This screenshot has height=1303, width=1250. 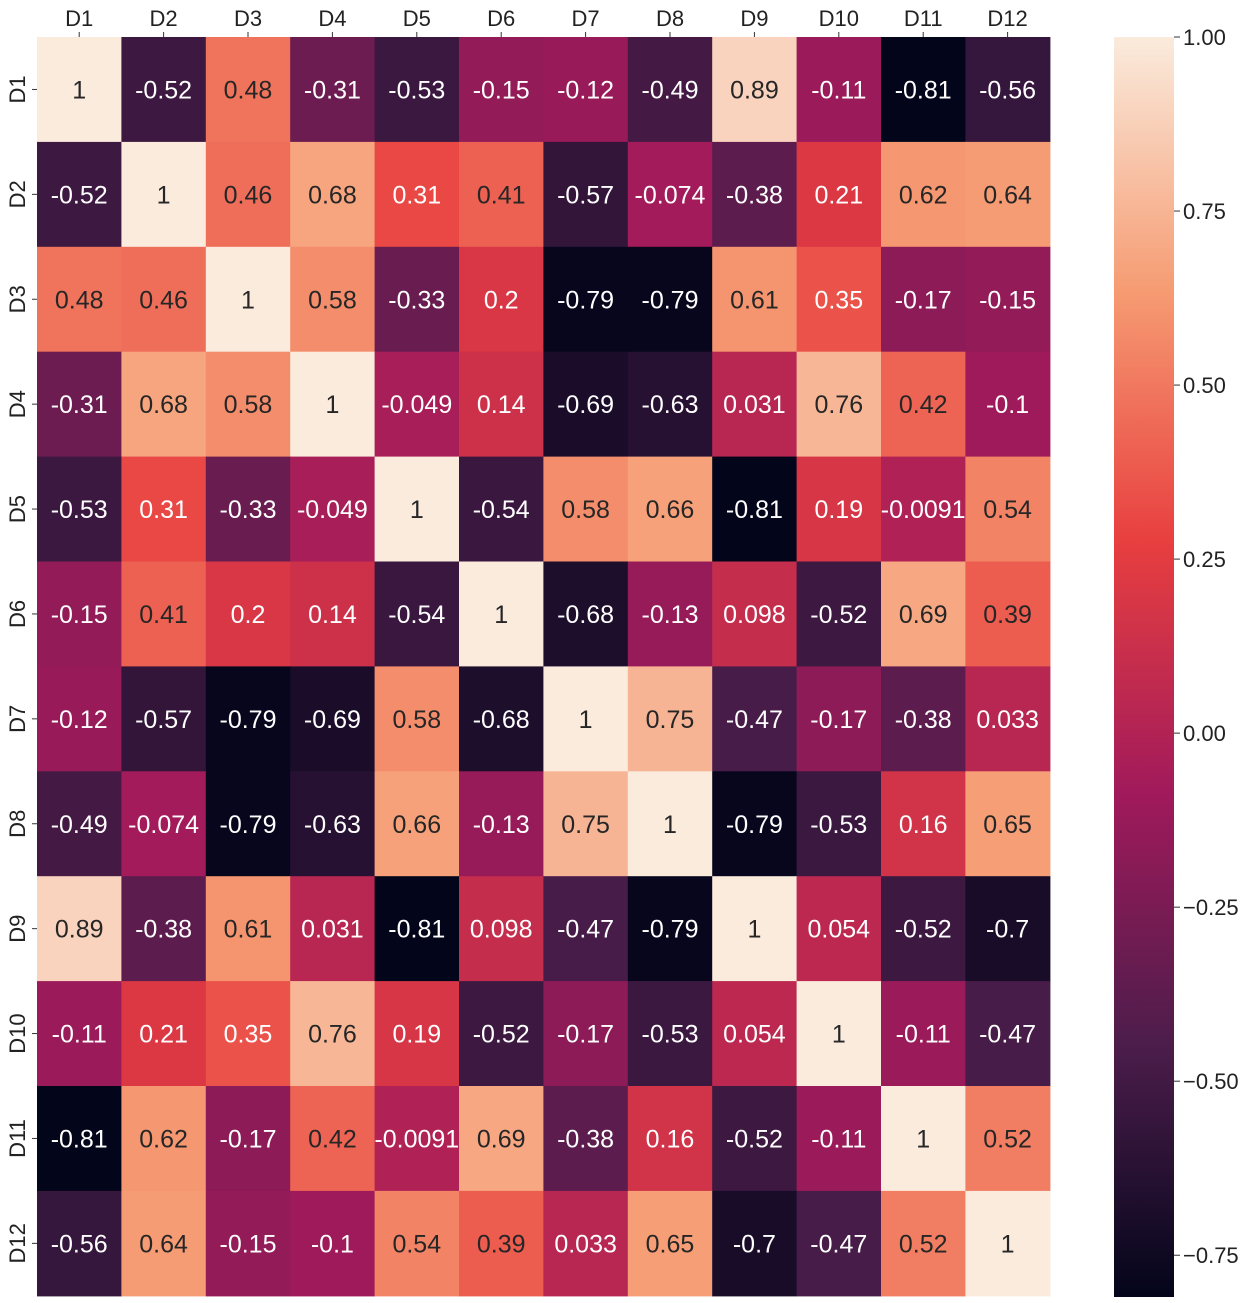 I want to click on x-tick-label: D10, so click(x=839, y=18).